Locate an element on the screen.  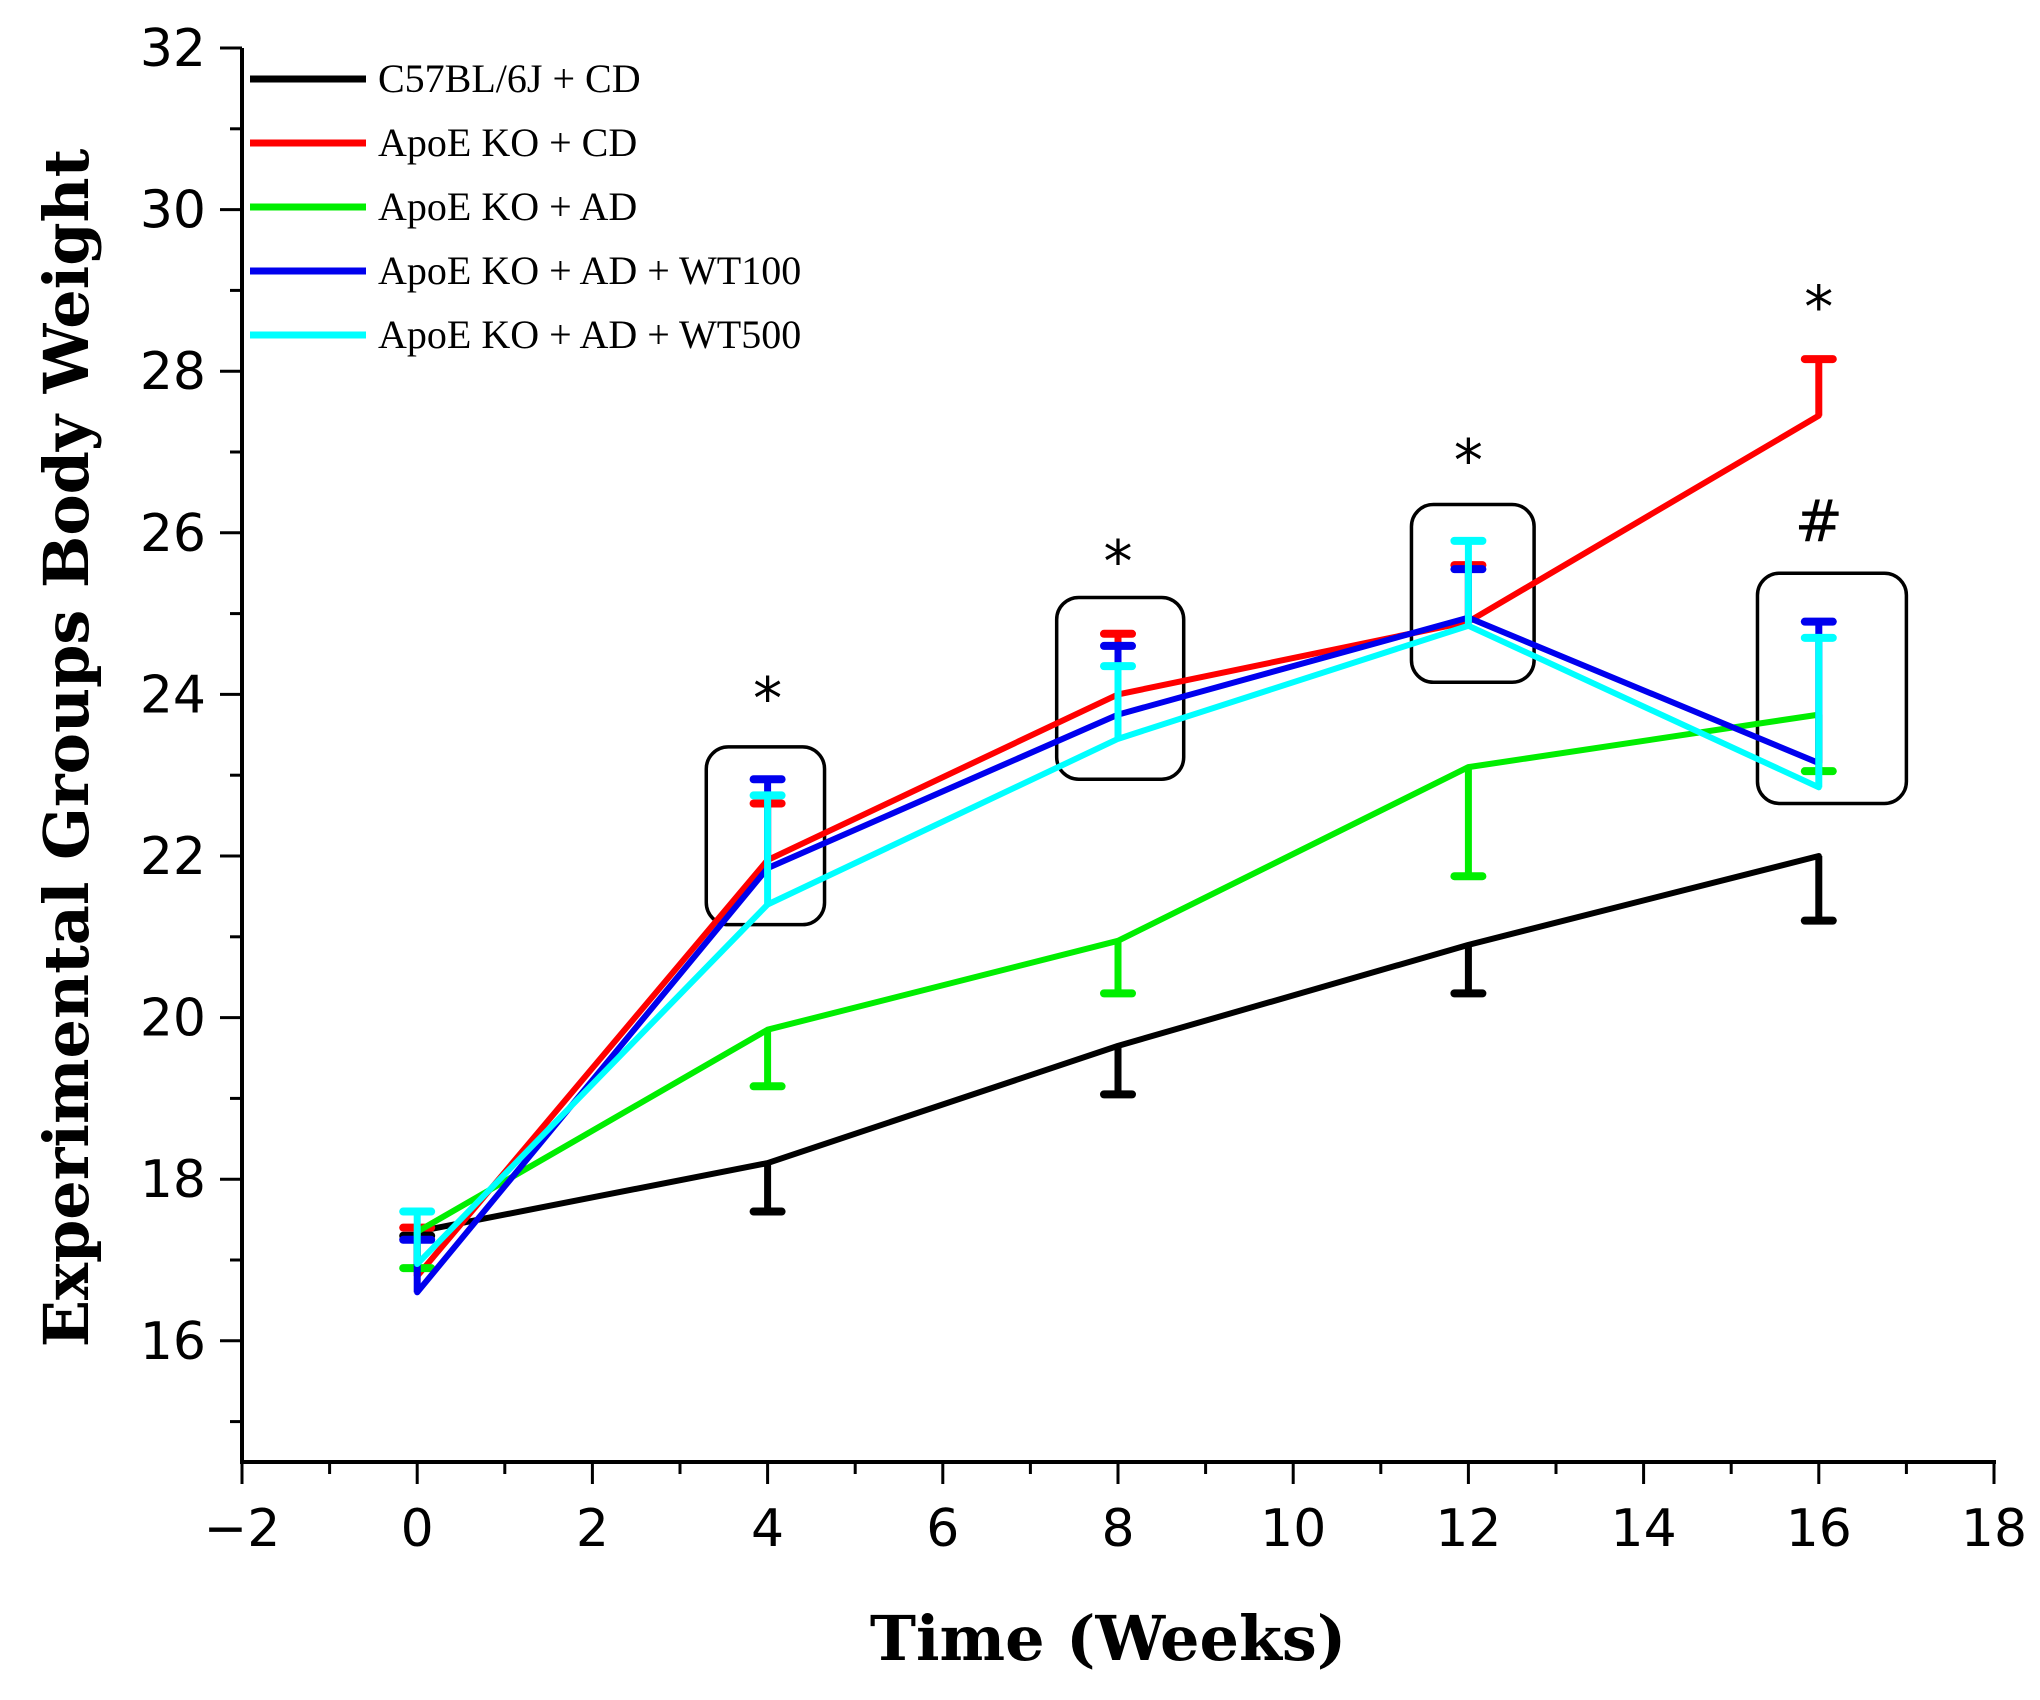
legend-label: ApoE KO + AD is located at coordinates (507, 206).